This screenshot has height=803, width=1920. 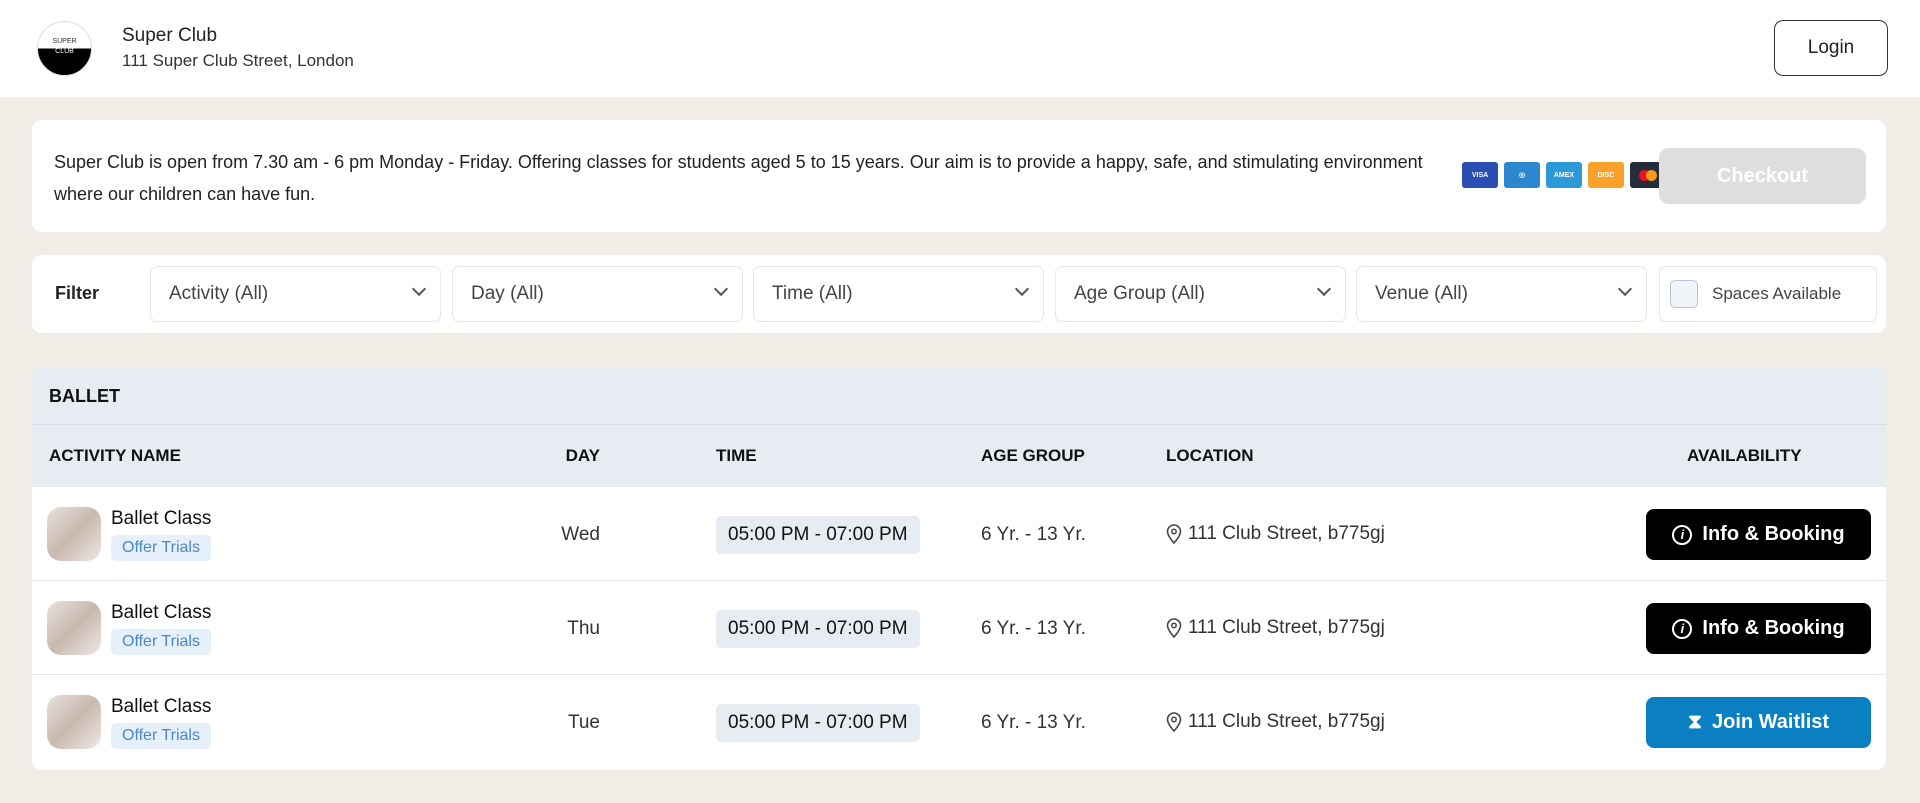 What do you see at coordinates (580, 534) in the screenshot?
I see `day: Wed` at bounding box center [580, 534].